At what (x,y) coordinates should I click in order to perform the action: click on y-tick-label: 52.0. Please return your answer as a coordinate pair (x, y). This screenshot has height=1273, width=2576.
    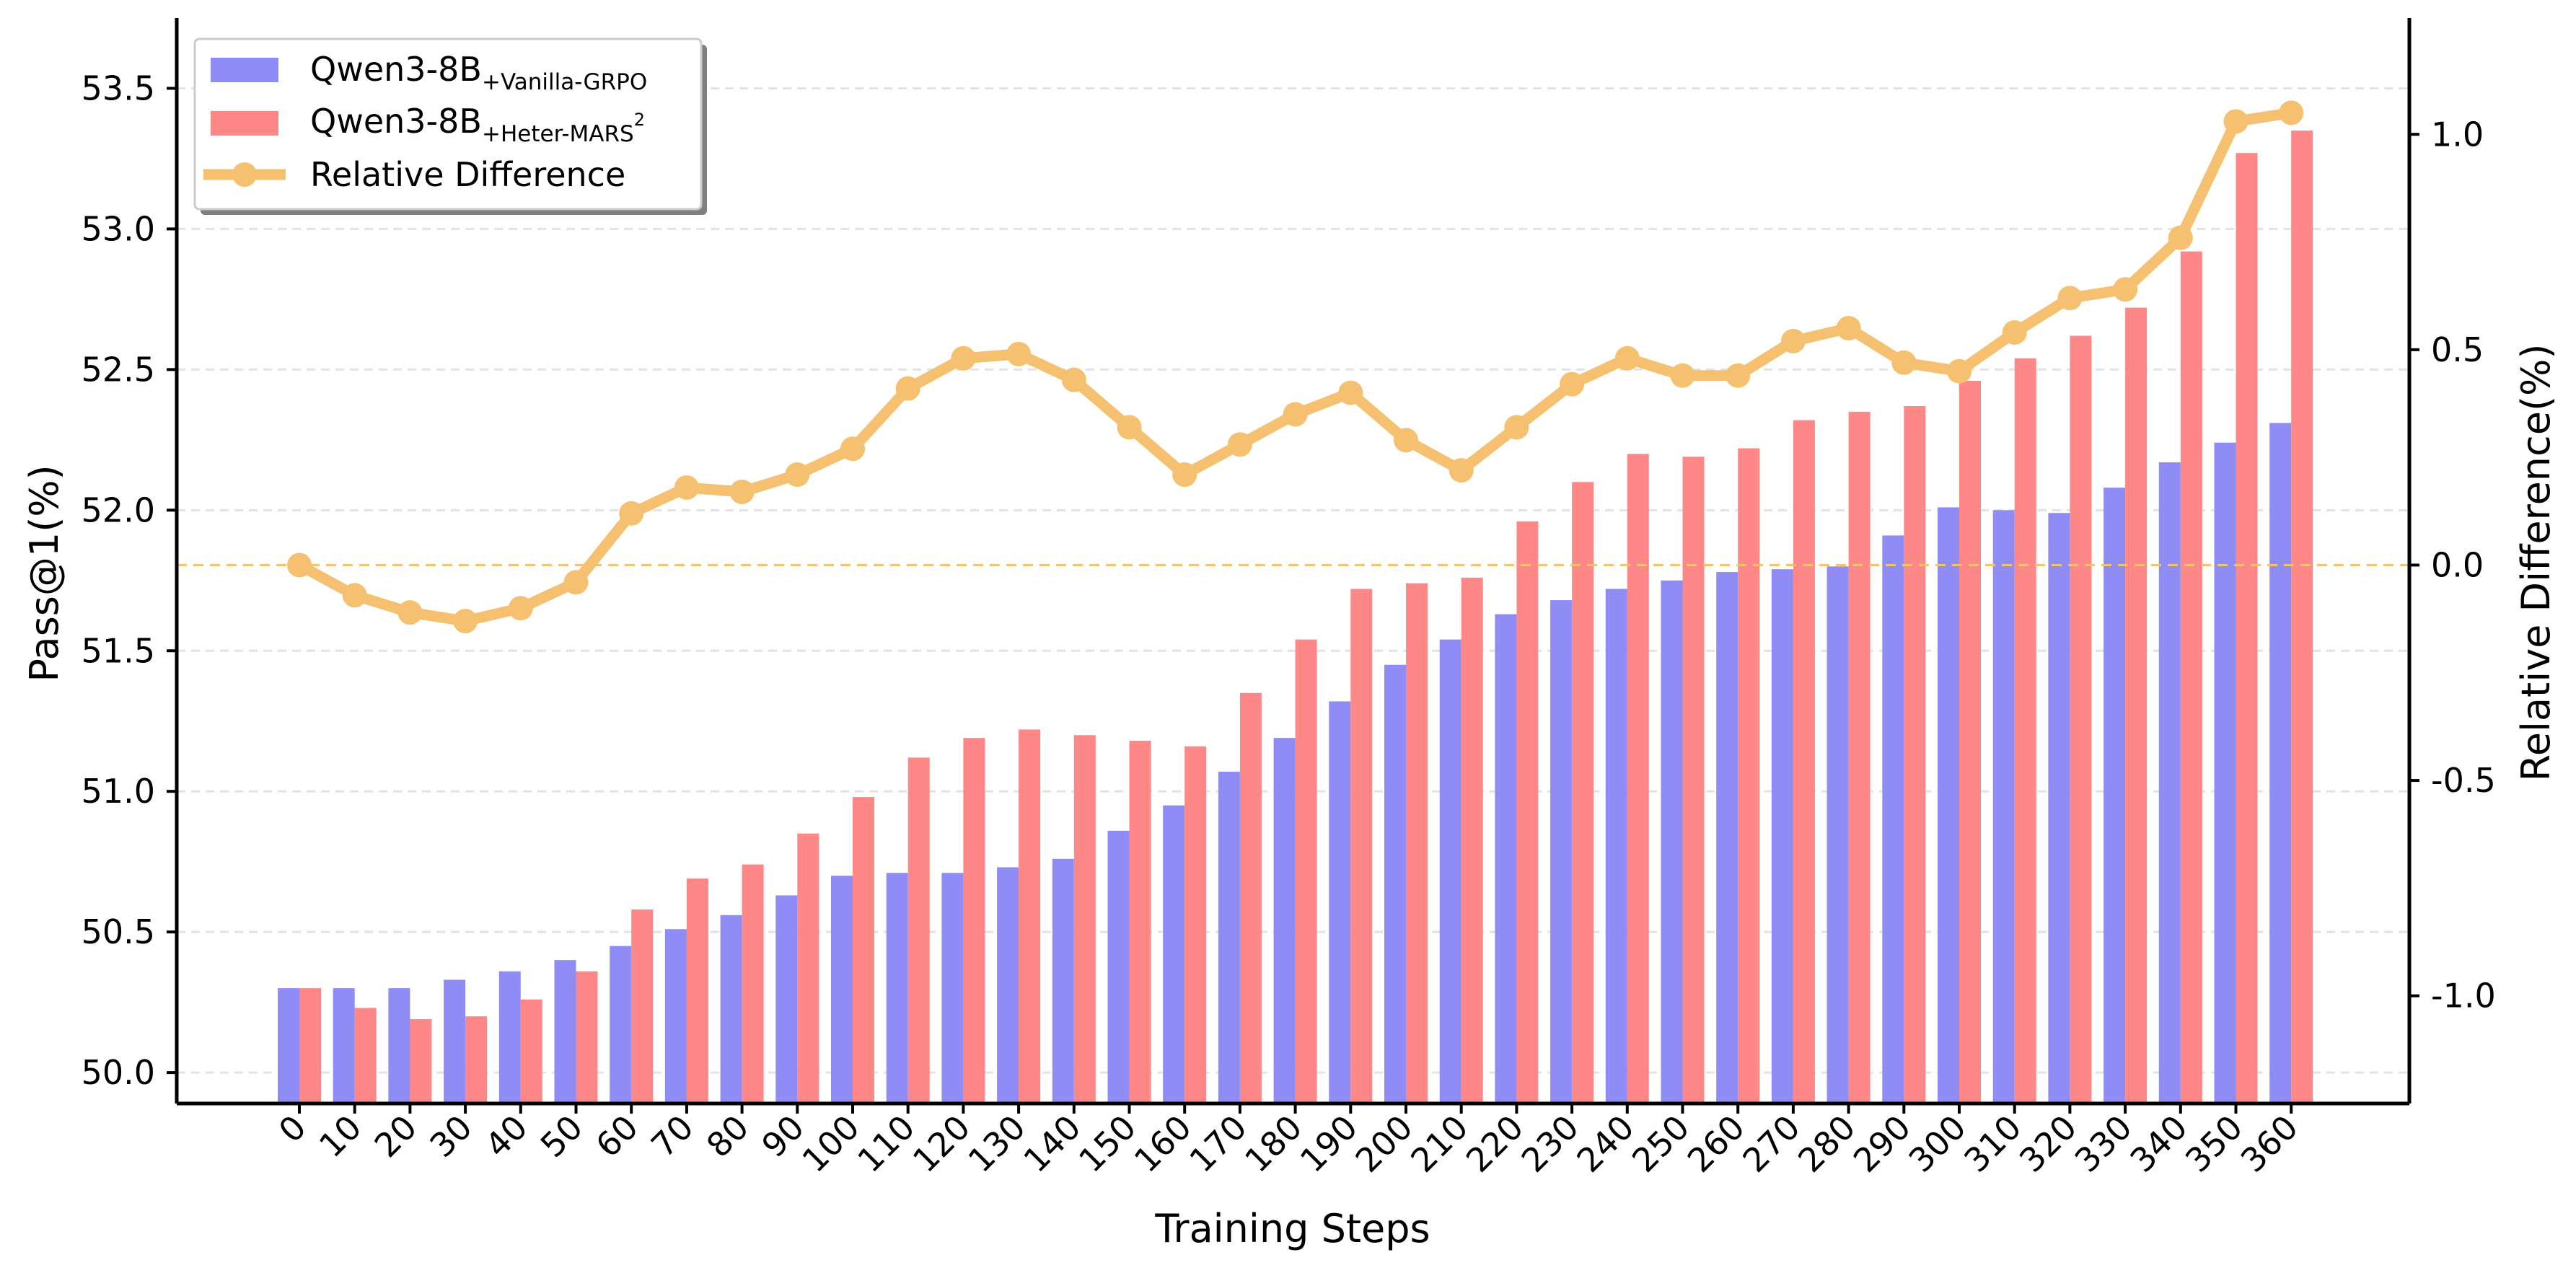
    Looking at the image, I should click on (118, 510).